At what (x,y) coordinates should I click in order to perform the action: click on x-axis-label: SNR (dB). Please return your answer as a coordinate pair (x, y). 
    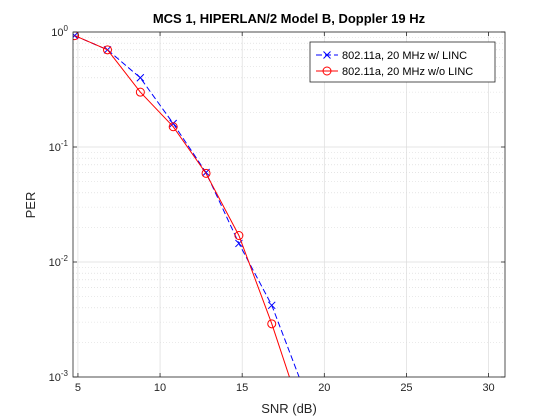
    Looking at the image, I should click on (289, 408).